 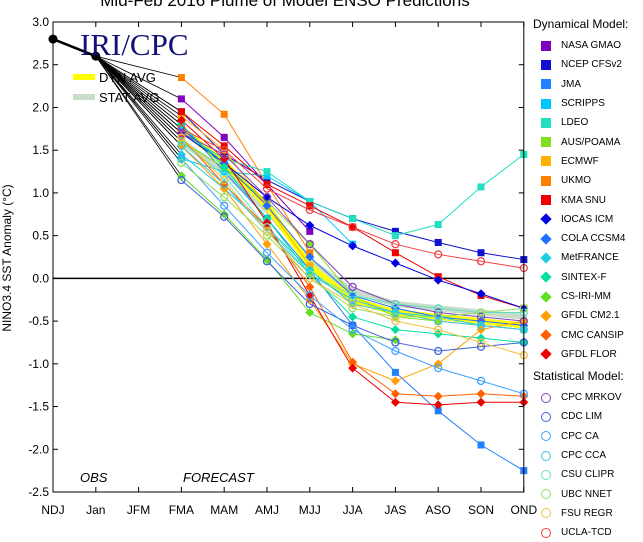 I want to click on marker-cpc-mrkov, so click(x=352, y=287).